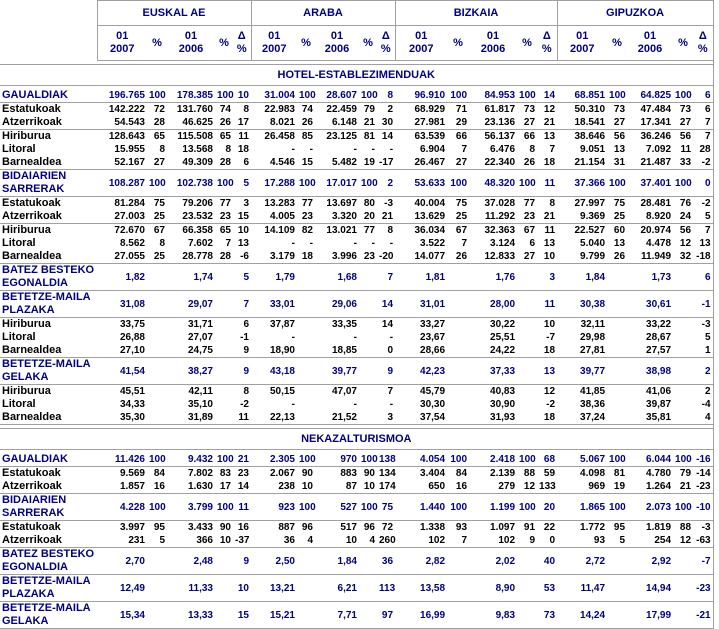  I want to click on data-cell: 29,07, so click(191, 304).